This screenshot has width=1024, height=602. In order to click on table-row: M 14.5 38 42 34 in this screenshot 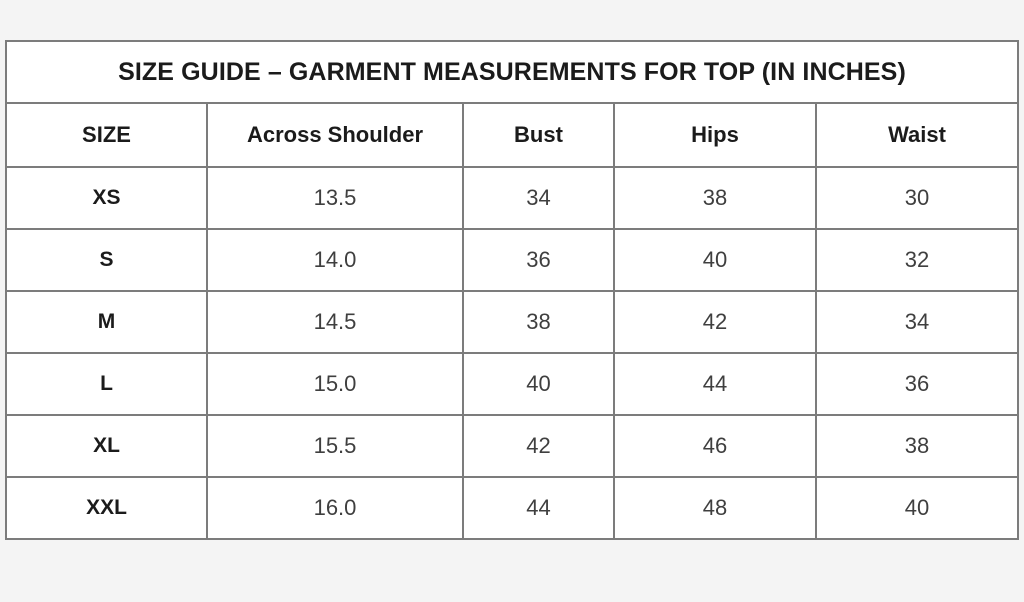, I will do `click(512, 322)`.